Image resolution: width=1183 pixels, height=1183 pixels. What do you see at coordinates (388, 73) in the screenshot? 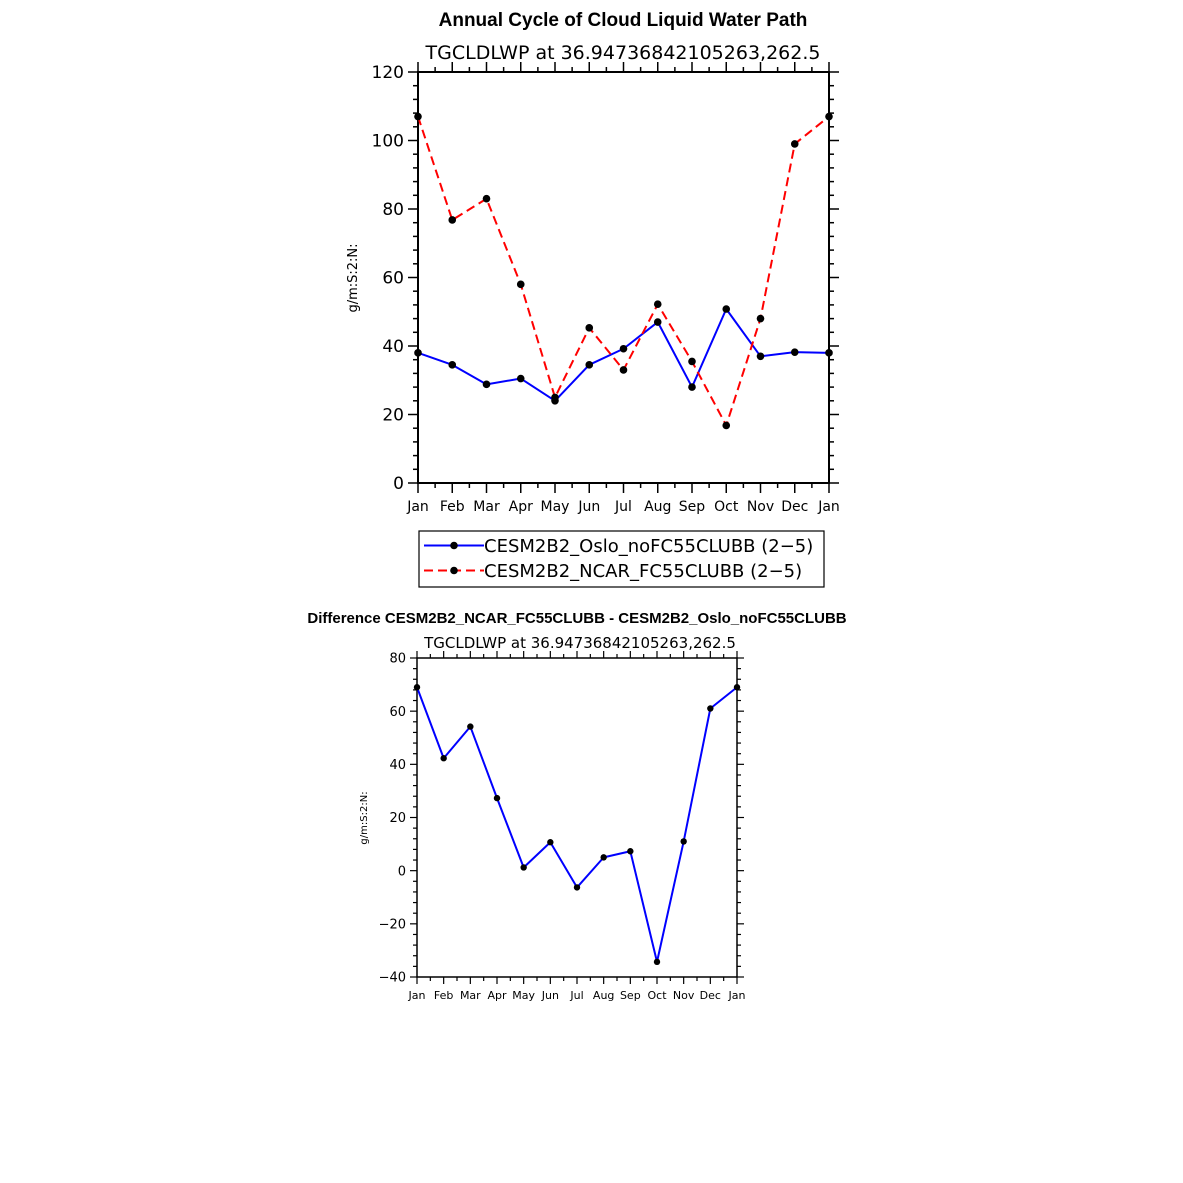
I see `y-tick-label: 120` at bounding box center [388, 73].